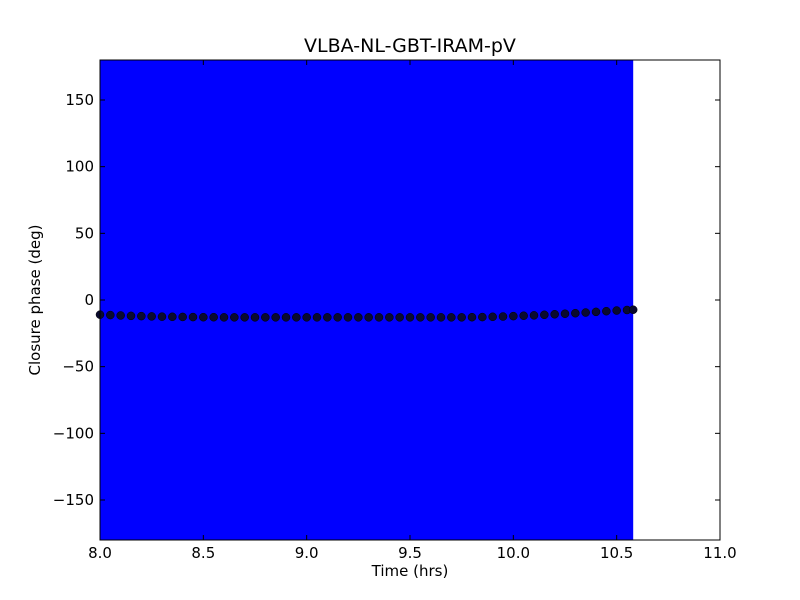 Image resolution: width=800 pixels, height=600 pixels. I want to click on y-tick-label: 100, so click(79, 167).